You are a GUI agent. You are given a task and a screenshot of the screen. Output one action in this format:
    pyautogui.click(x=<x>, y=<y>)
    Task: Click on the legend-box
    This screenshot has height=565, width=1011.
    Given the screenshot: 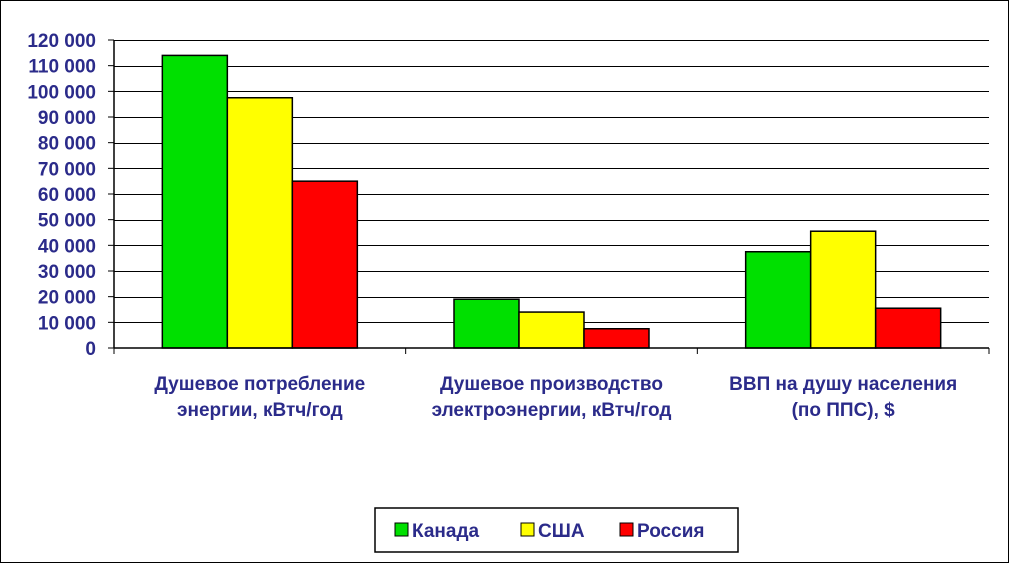 What is the action you would take?
    pyautogui.click(x=556, y=530)
    